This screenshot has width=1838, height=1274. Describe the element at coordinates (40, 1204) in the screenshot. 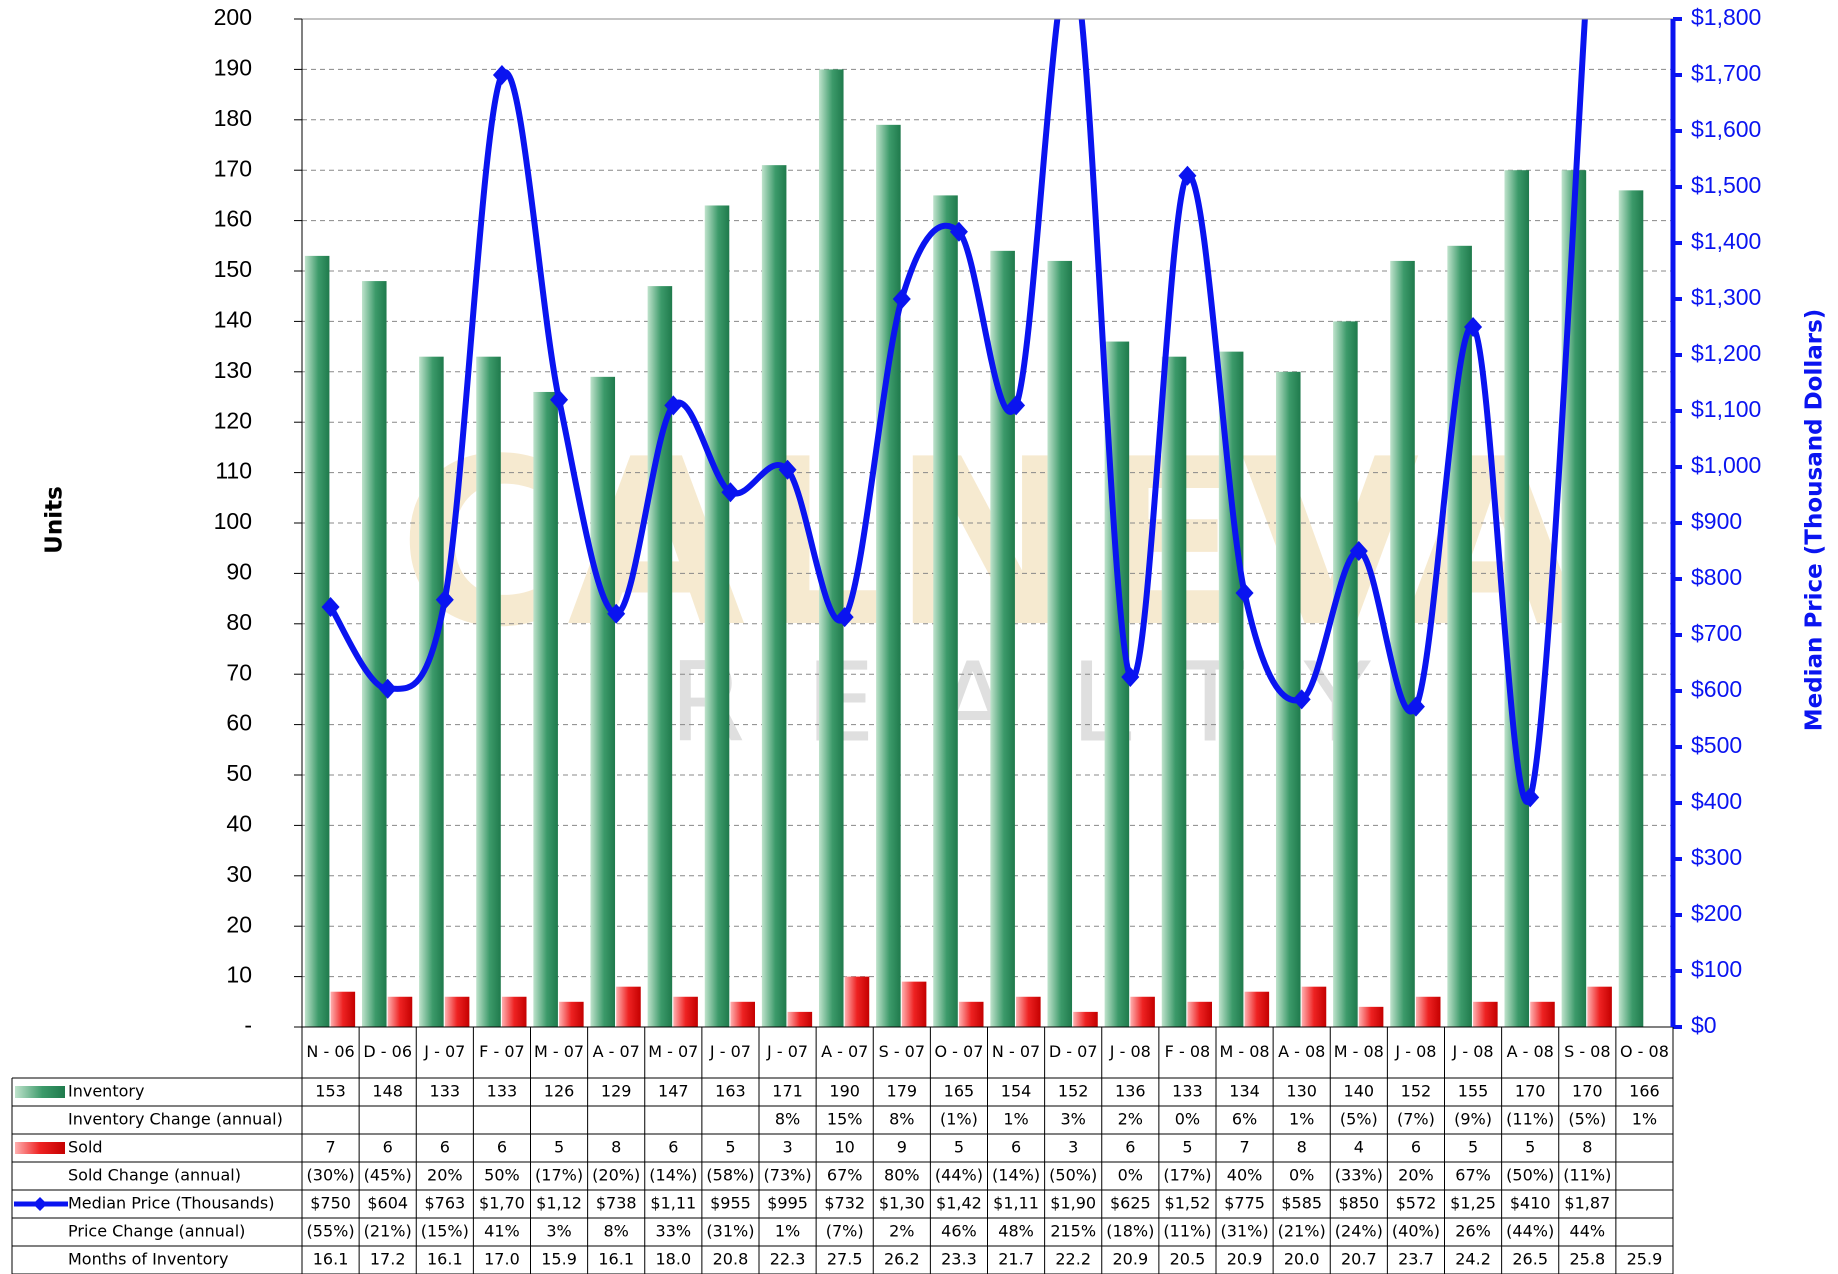

I see `legend-swatch` at that location.